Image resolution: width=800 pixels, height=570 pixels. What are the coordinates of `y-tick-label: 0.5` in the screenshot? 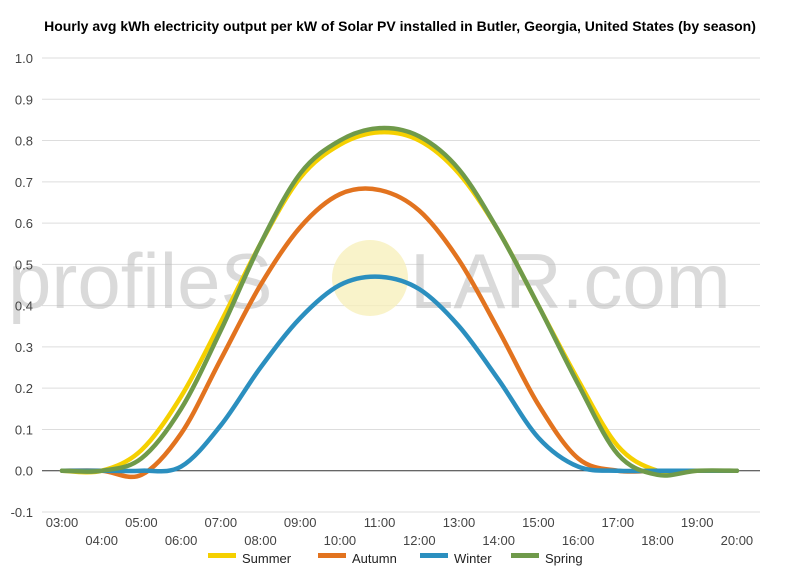 It's located at (24, 264).